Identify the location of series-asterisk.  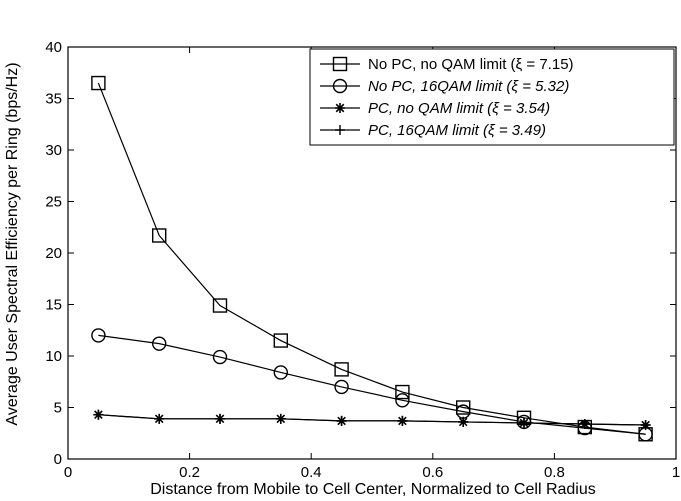
(372, 420).